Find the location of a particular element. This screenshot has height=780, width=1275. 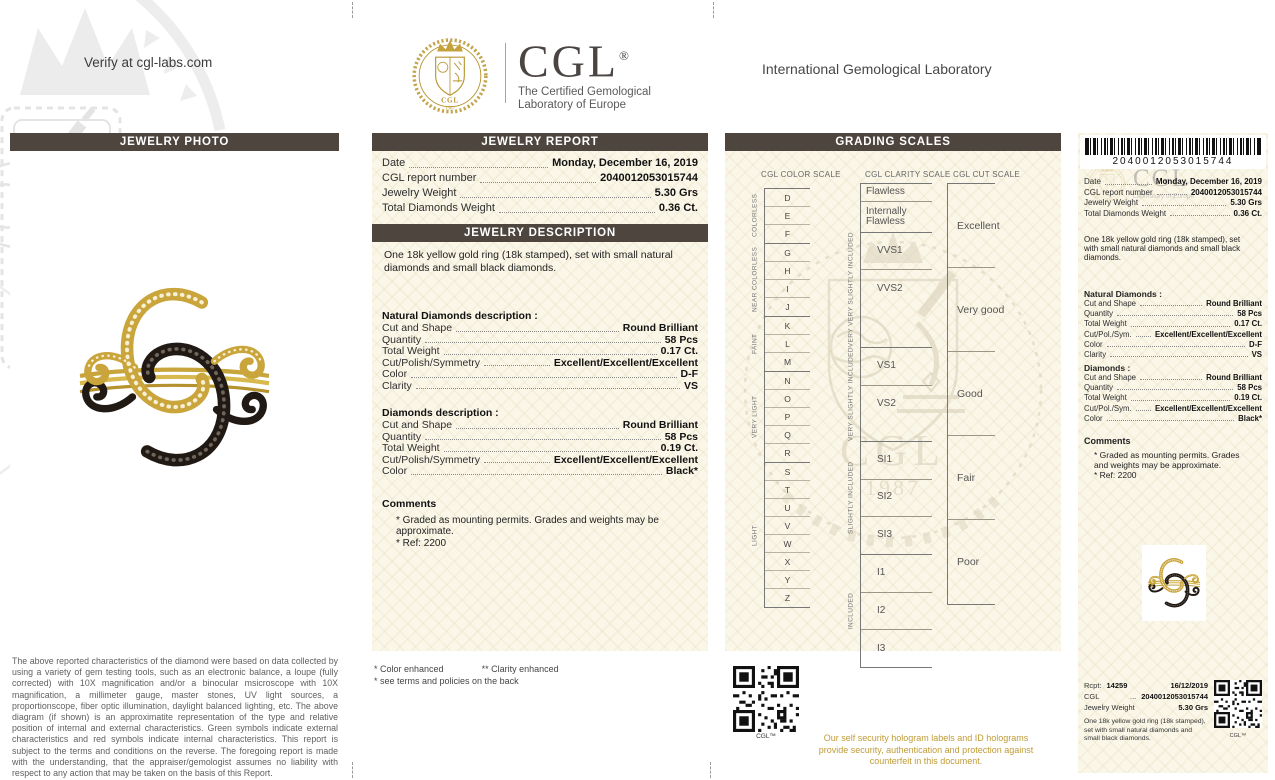

color-group-label: LIGHT is located at coordinates (755, 535).